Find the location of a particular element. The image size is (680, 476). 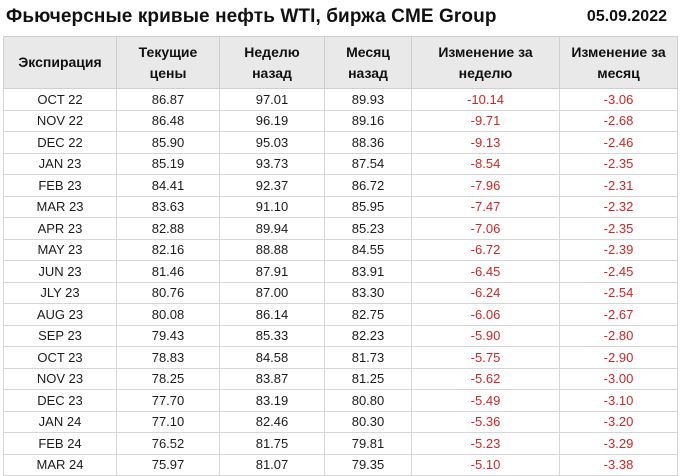

cell-week_ago: 83.87 is located at coordinates (272, 378).